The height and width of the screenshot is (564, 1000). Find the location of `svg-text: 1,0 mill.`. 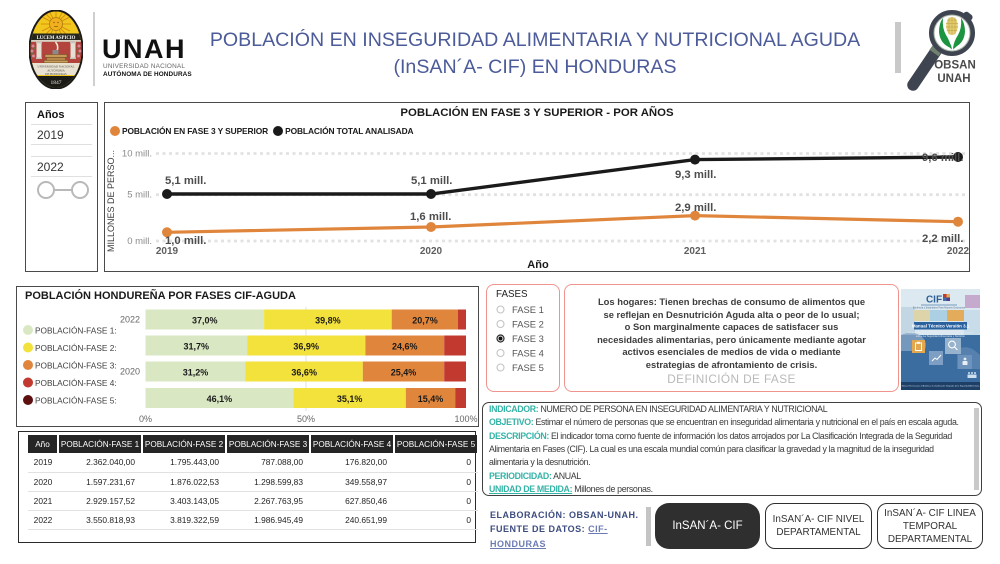

svg-text: 1,0 mill. is located at coordinates (185, 241).